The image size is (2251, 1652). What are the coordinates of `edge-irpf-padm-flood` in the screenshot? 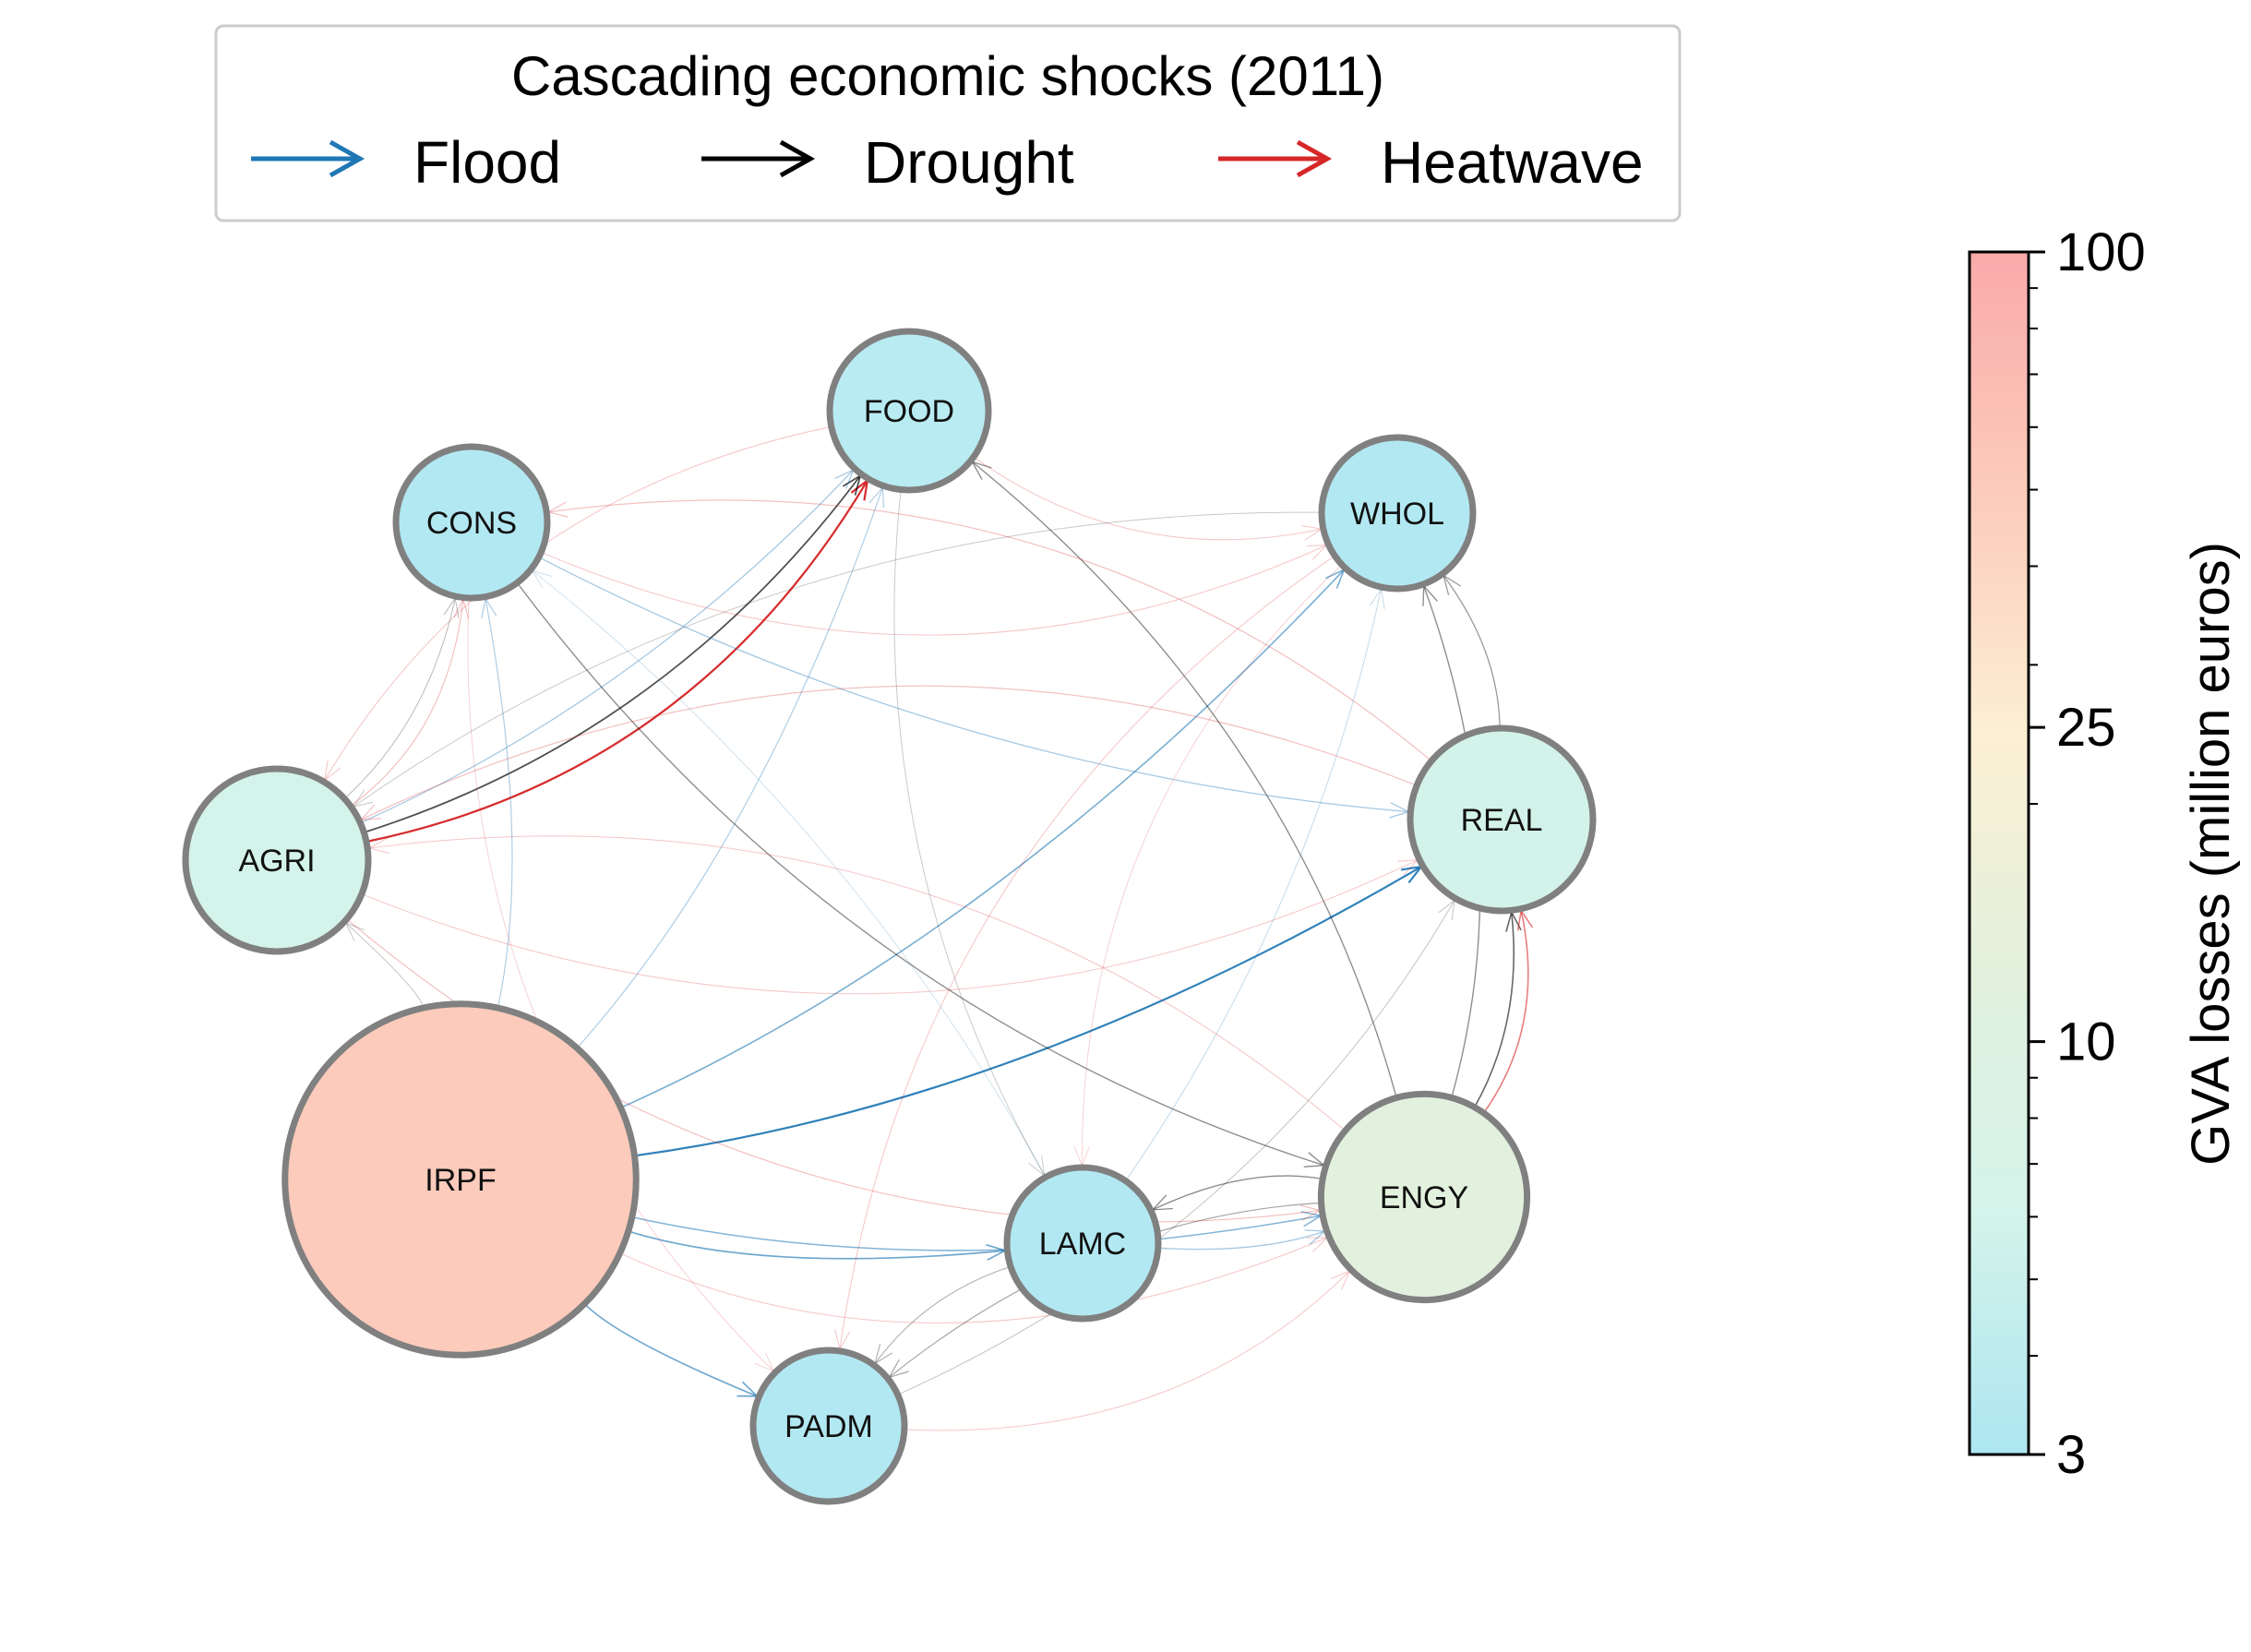 It's located at (670, 1350).